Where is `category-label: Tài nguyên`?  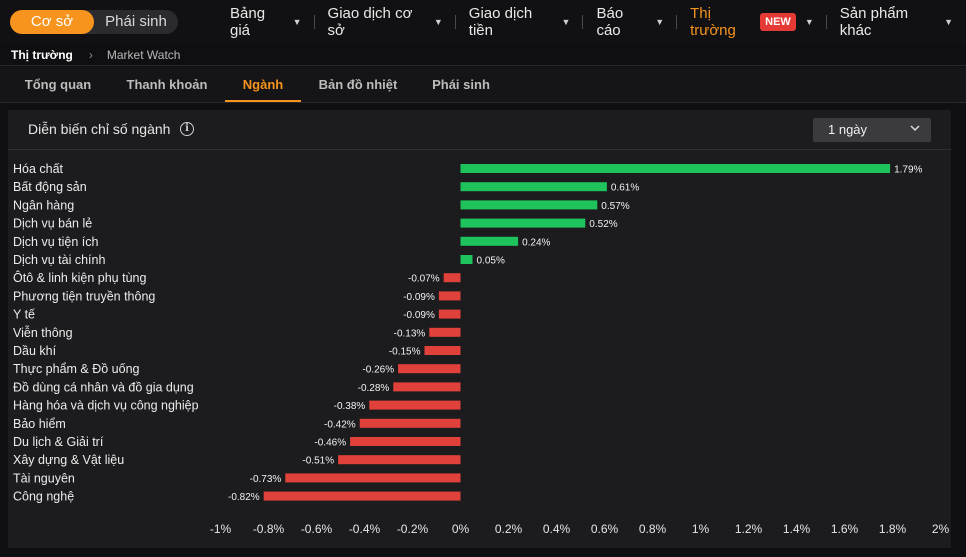
category-label: Tài nguyên is located at coordinates (44, 478).